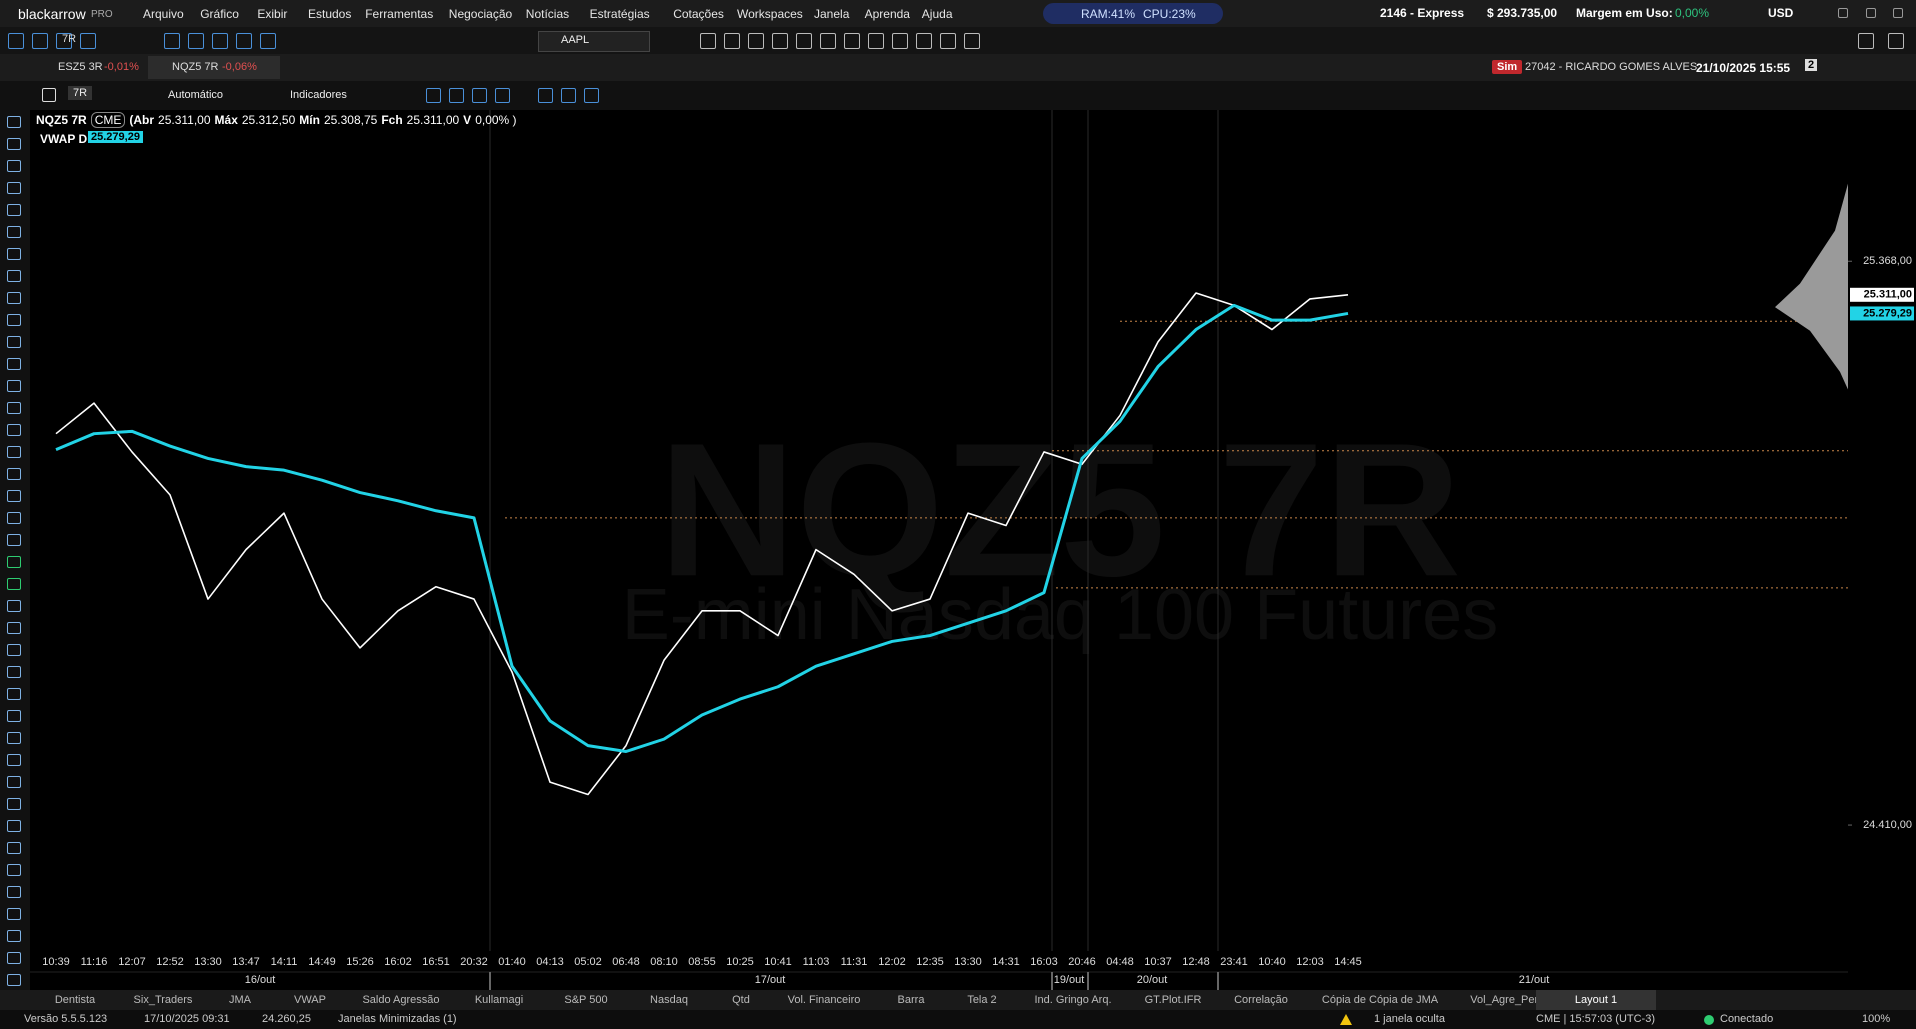 The width and height of the screenshot is (1916, 1029). What do you see at coordinates (1422, 13) in the screenshot?
I see `account-name: 2146 - Express` at bounding box center [1422, 13].